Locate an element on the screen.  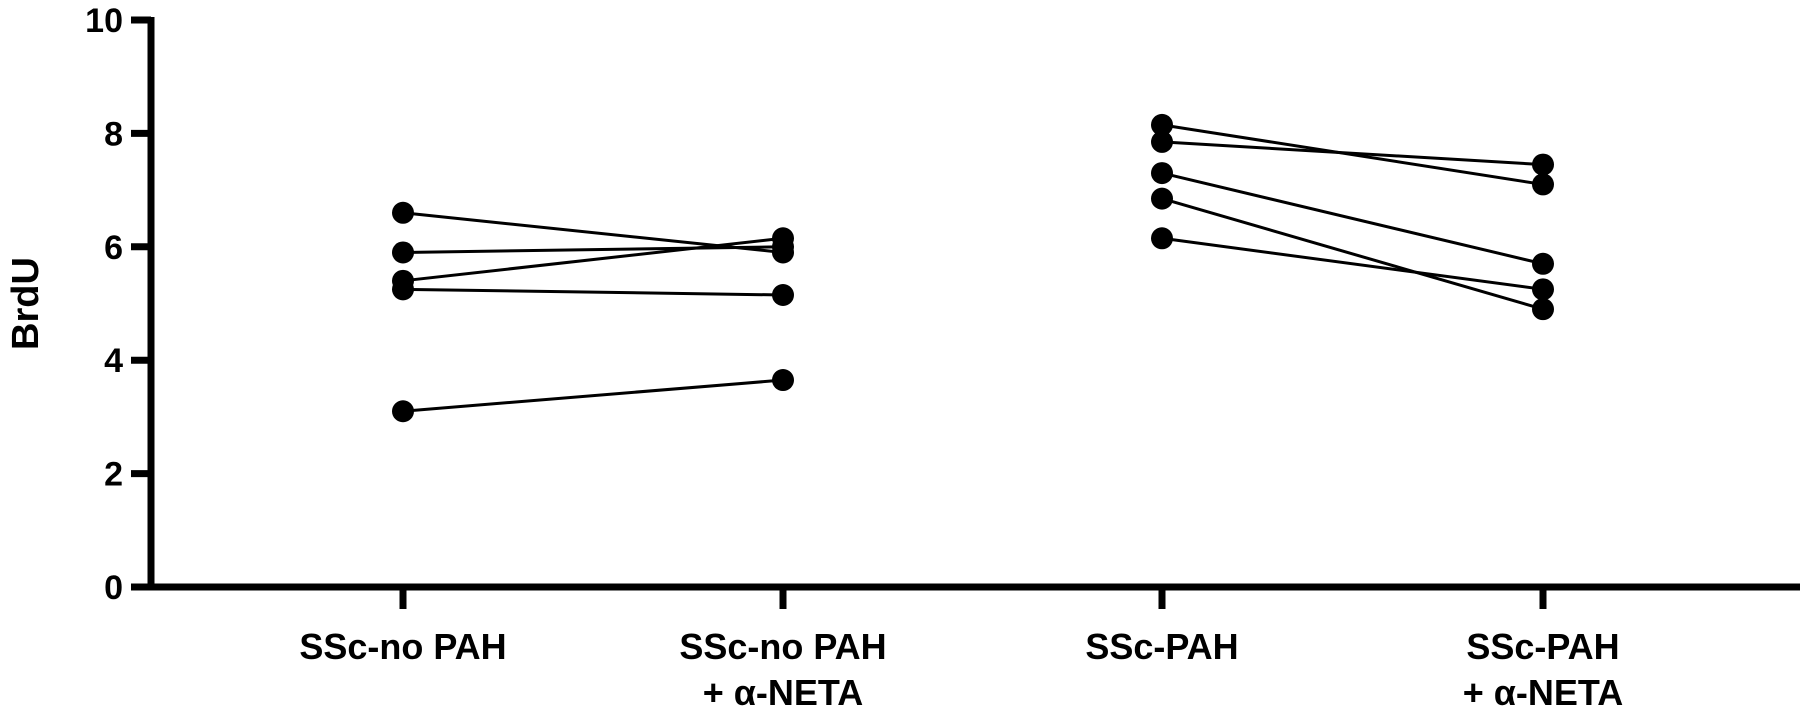
y-tick-label: 8 is located at coordinates (113, 134).